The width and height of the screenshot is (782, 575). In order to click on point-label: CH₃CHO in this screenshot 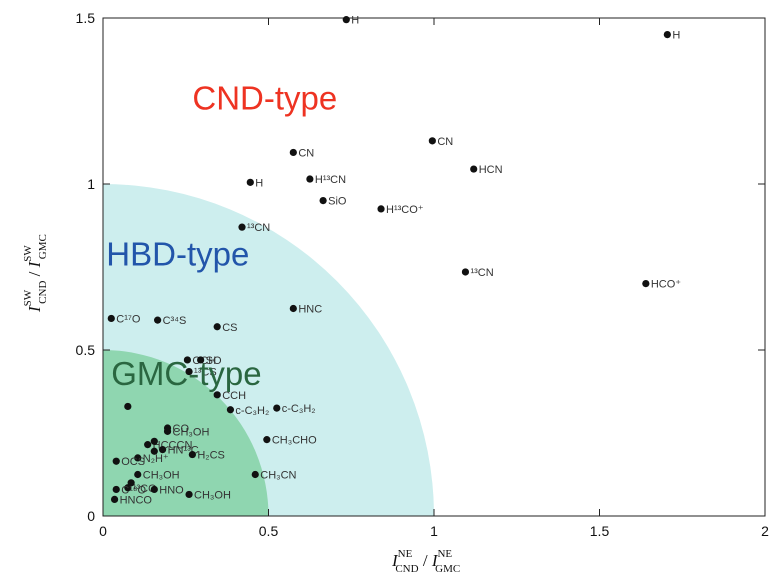, I will do `click(294, 441)`.